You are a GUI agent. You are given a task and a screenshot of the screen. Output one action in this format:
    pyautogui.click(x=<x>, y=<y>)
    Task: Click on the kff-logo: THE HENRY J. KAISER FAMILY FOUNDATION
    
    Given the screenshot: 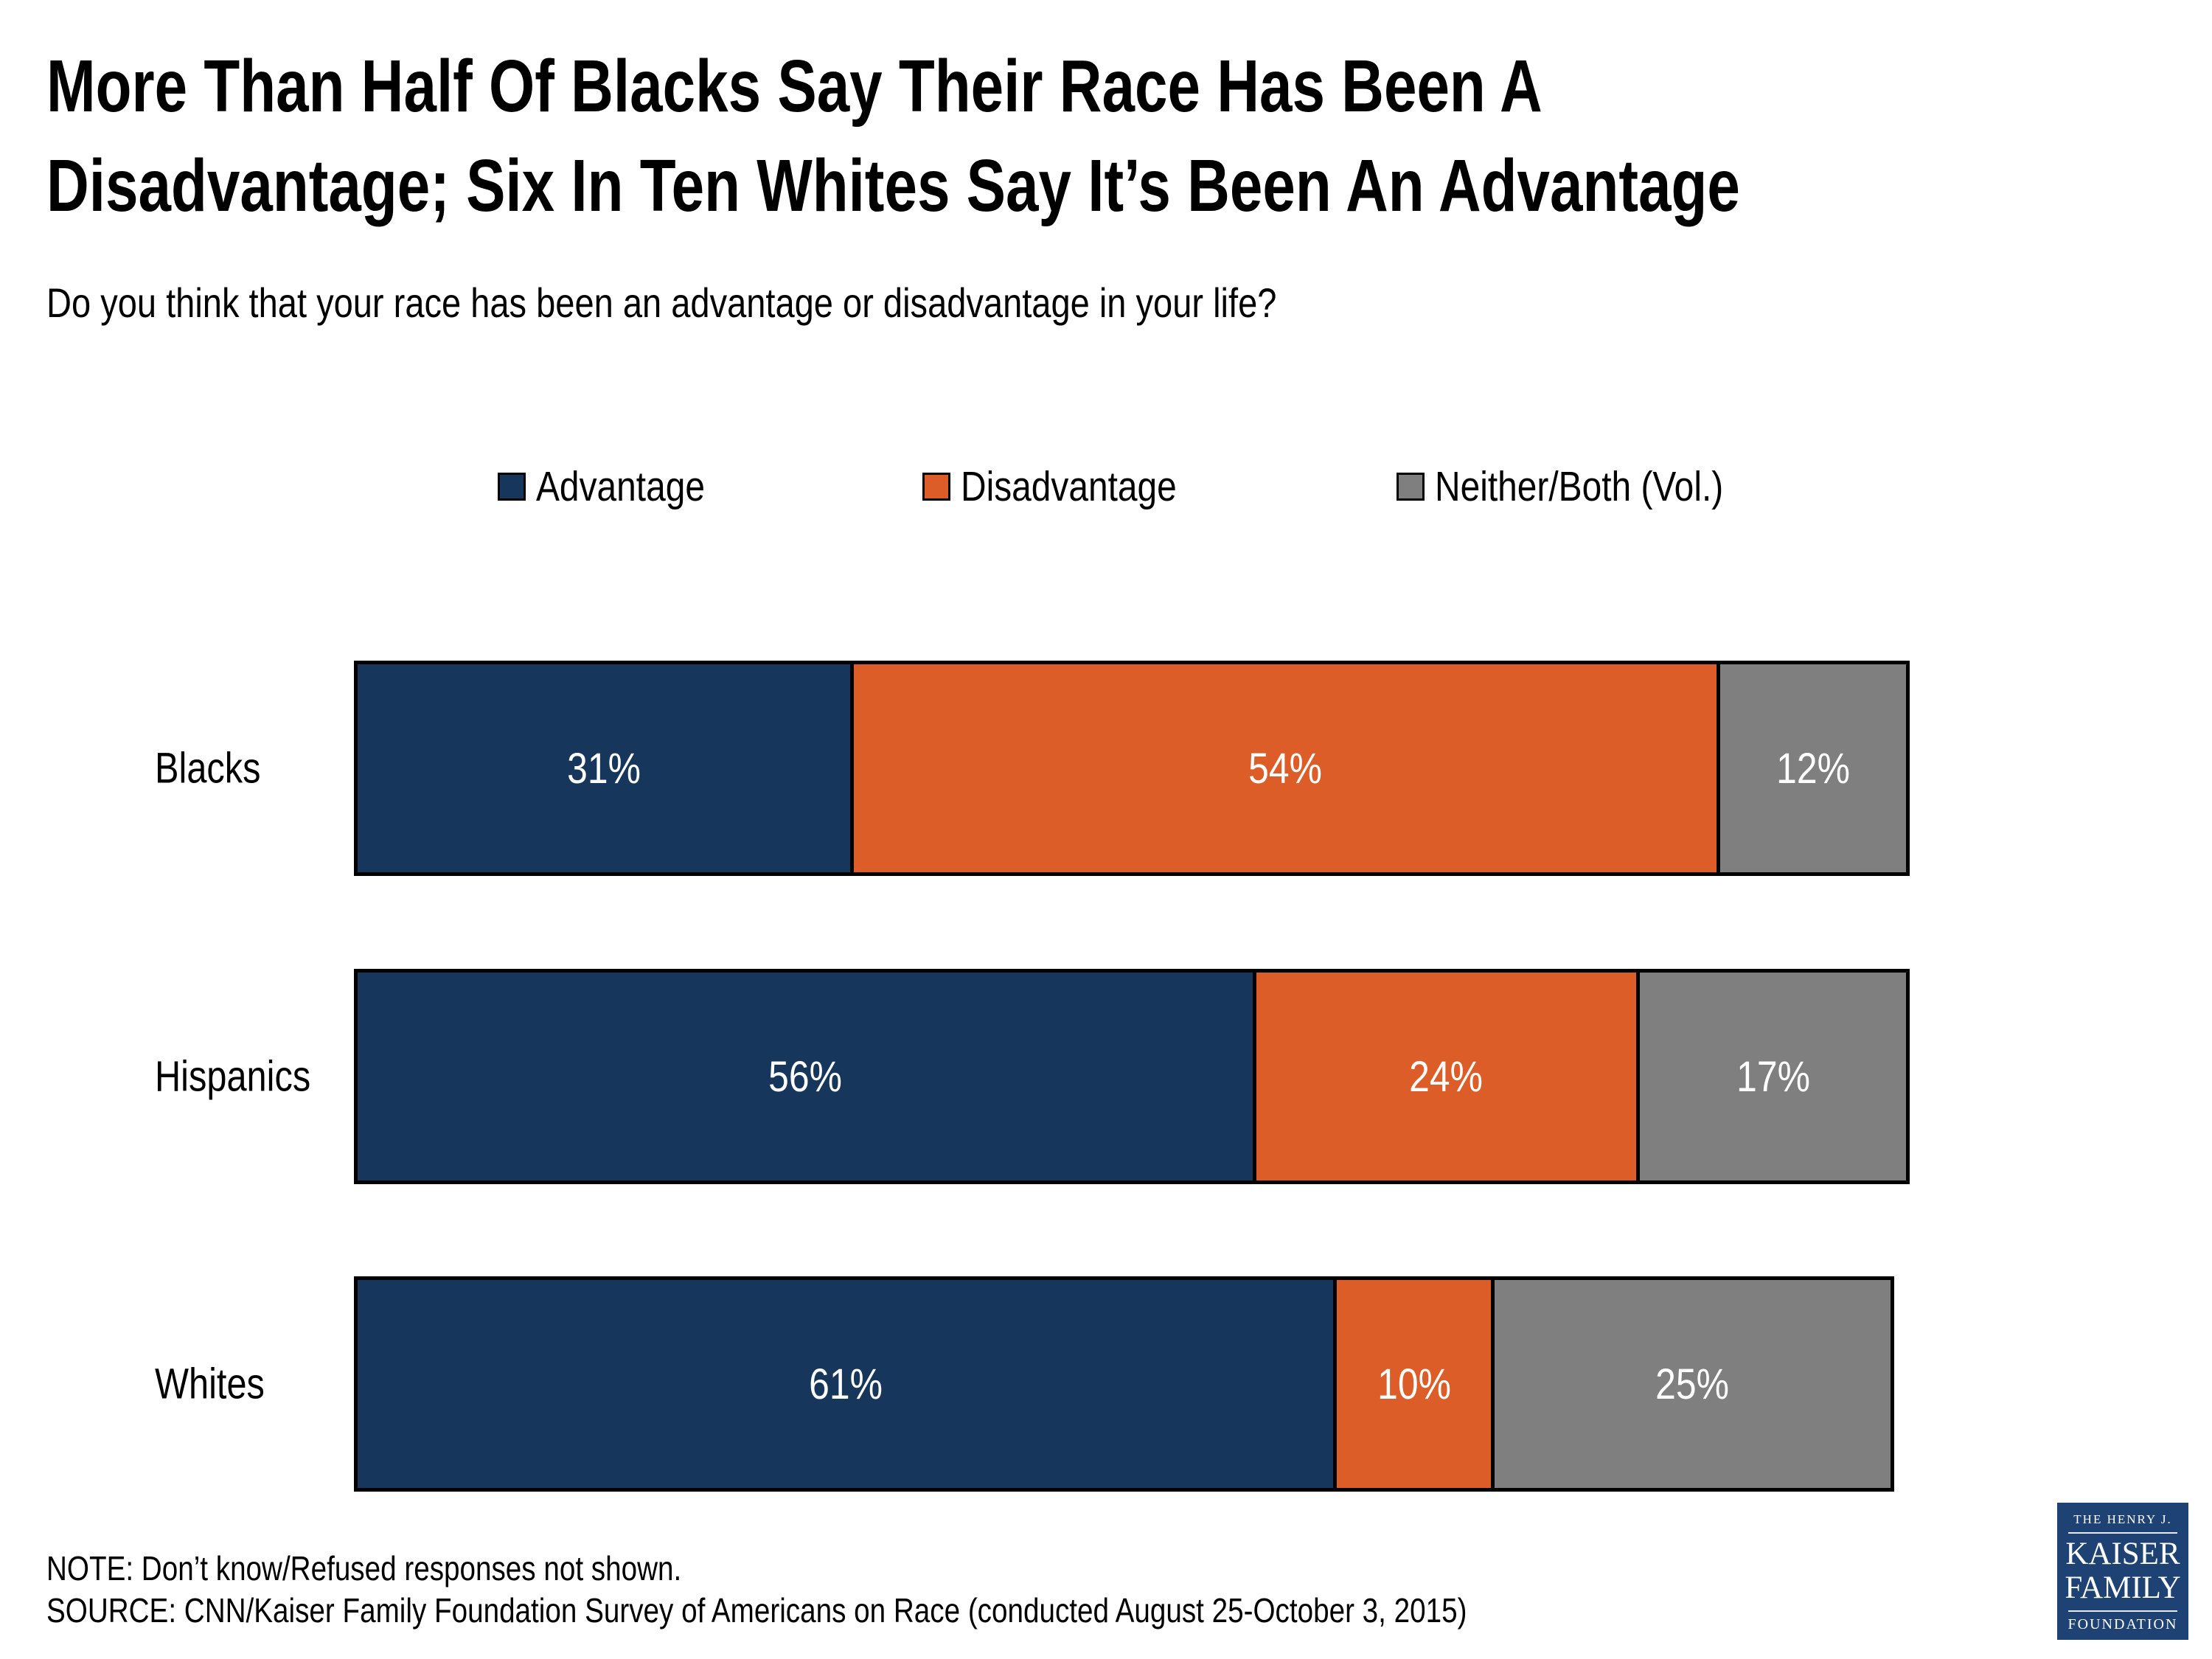 What is the action you would take?
    pyautogui.click(x=2122, y=1571)
    